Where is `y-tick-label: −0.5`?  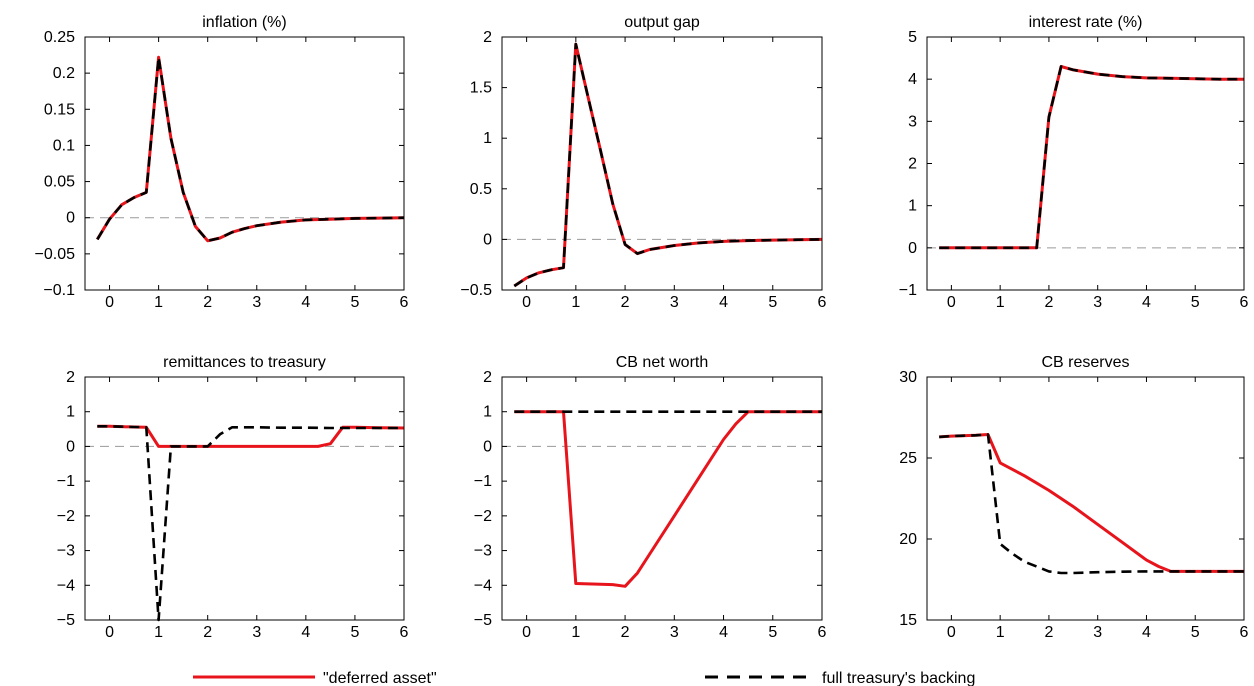
y-tick-label: −0.5 is located at coordinates (476, 290).